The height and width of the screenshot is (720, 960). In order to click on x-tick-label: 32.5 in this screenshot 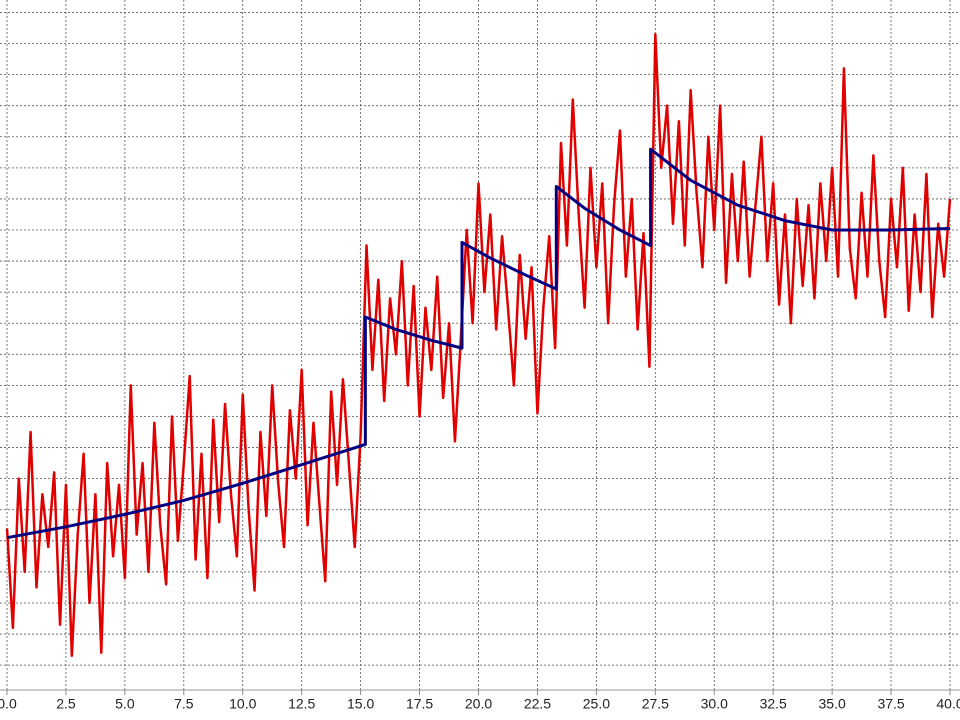, I will do `click(773, 704)`.